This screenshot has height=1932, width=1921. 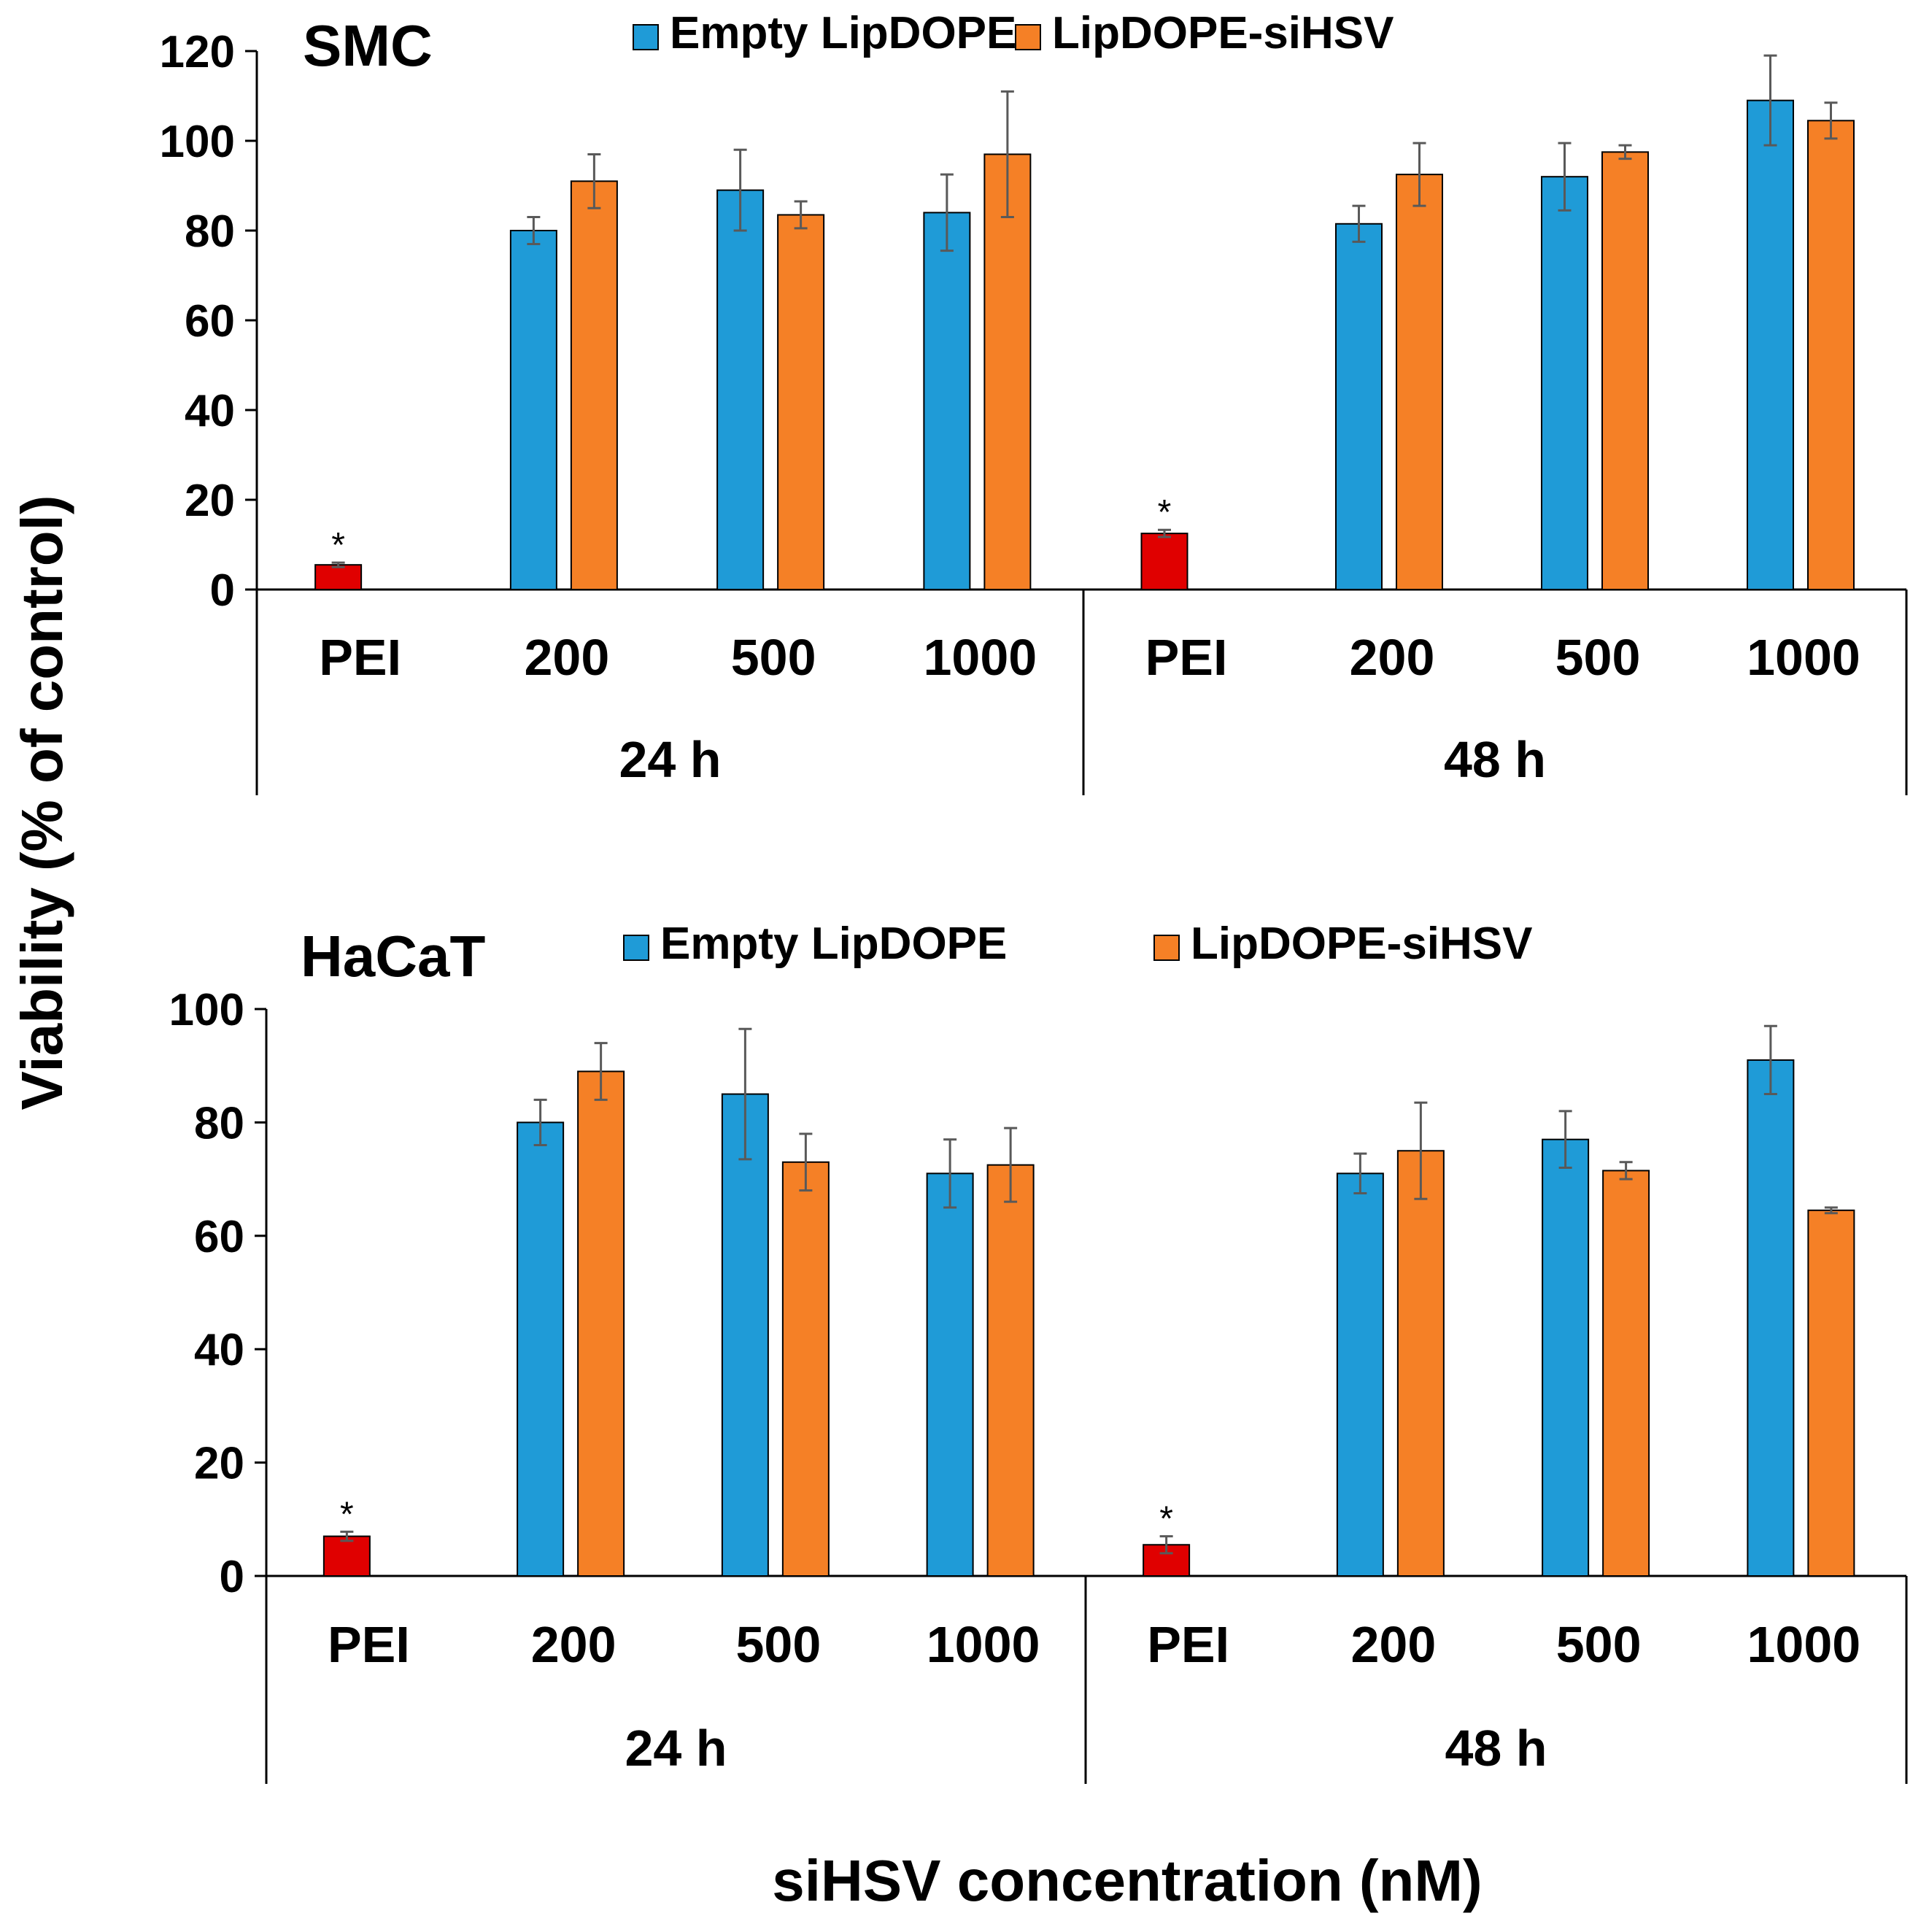 I want to click on x-axis-title: siHSV concentration (nM), so click(x=1127, y=1880).